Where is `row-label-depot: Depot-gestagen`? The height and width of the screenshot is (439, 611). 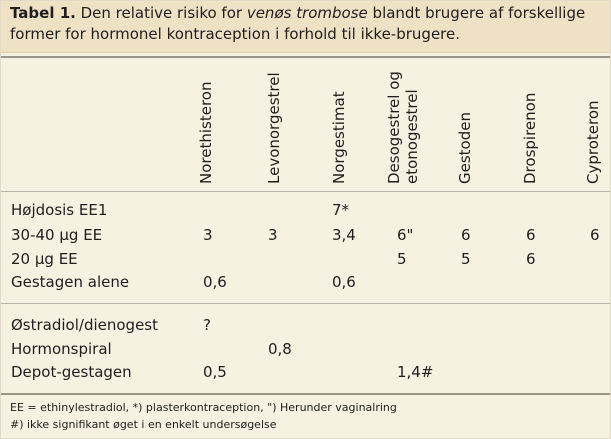
row-label-depot: Depot-gestagen is located at coordinates (71, 372).